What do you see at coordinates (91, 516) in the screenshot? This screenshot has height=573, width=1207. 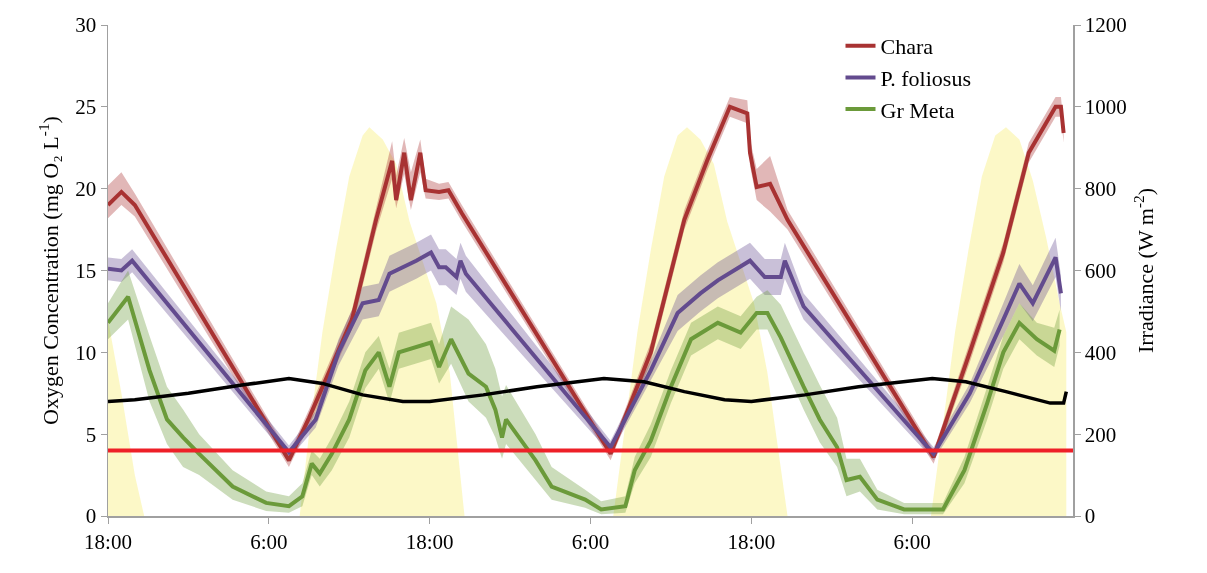 I see `y-tick-label: 0` at bounding box center [91, 516].